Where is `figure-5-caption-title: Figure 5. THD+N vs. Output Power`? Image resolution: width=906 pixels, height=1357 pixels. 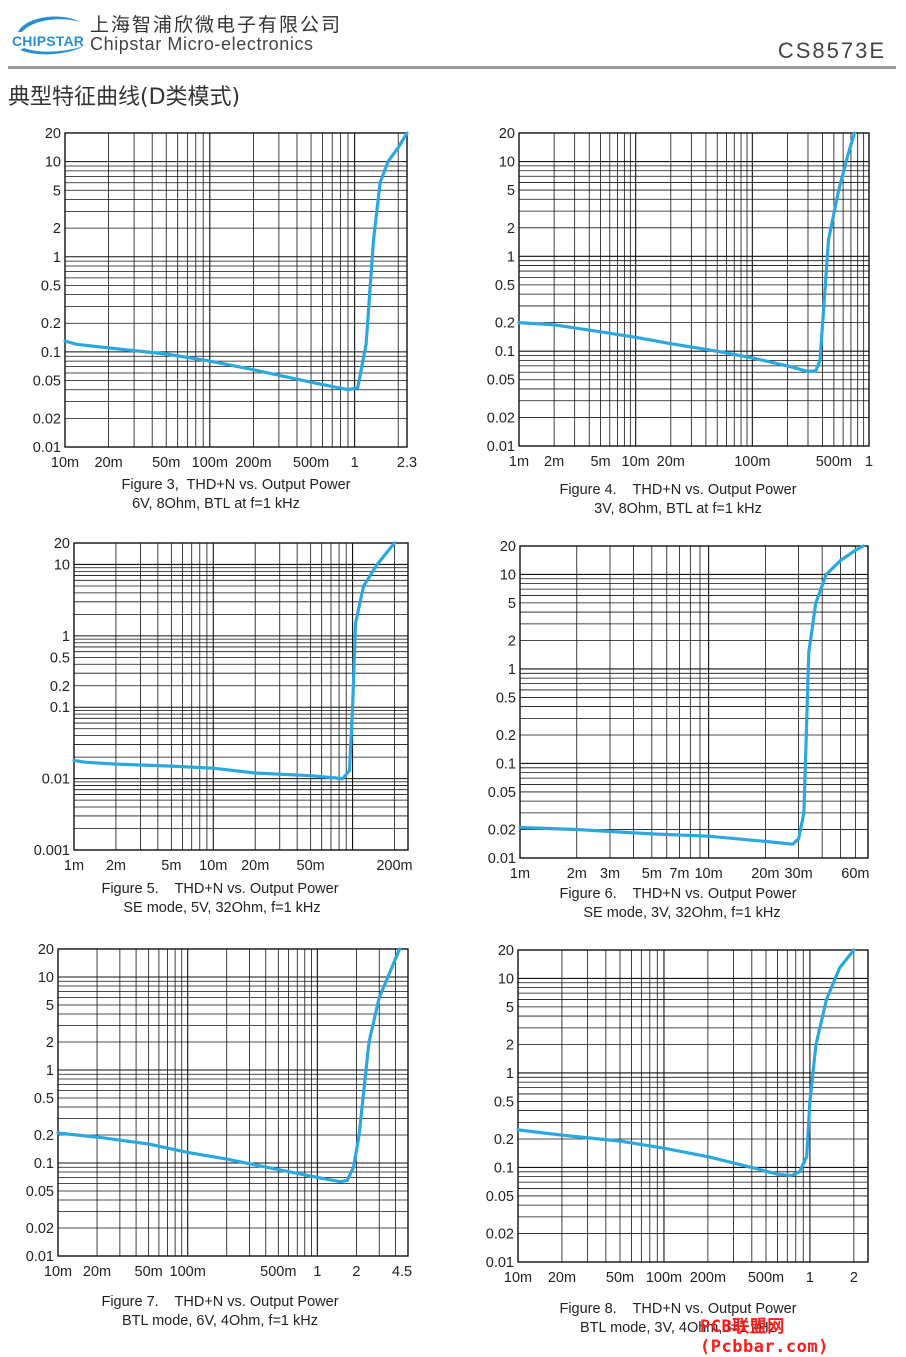 figure-5-caption-title: Figure 5. THD+N vs. Output Power is located at coordinates (220, 889).